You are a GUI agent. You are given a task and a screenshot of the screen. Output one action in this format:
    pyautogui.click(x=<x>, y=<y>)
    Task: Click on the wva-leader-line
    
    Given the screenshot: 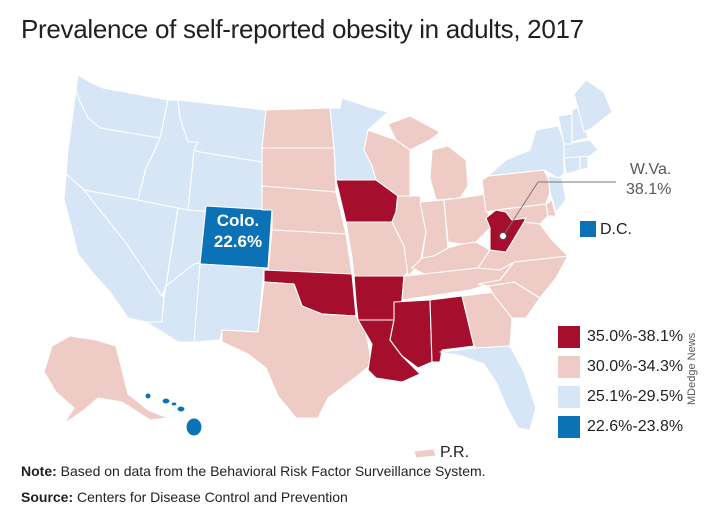 What is the action you would take?
    pyautogui.click(x=521, y=207)
    